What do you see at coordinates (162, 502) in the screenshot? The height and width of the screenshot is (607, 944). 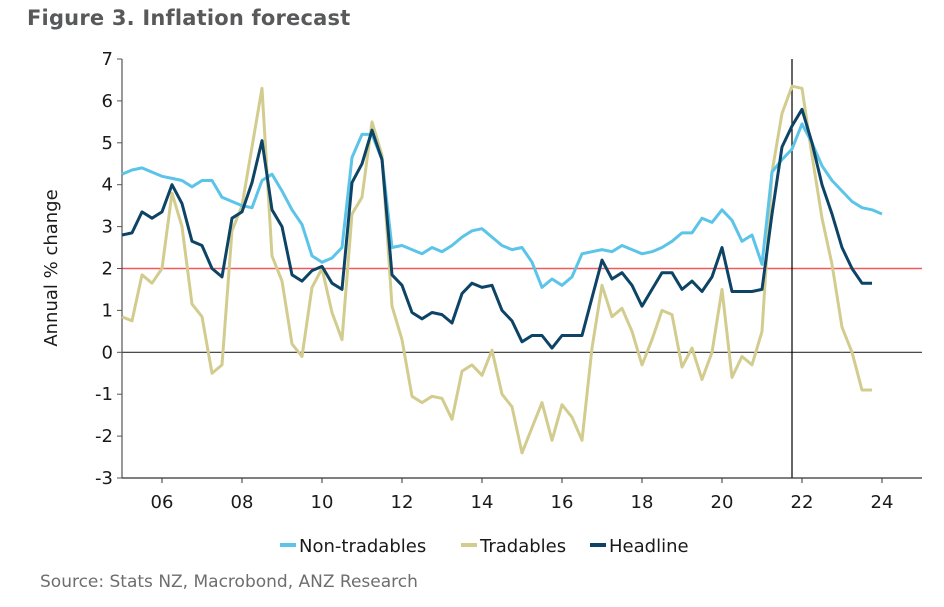 I see `x-tick-label: 06` at bounding box center [162, 502].